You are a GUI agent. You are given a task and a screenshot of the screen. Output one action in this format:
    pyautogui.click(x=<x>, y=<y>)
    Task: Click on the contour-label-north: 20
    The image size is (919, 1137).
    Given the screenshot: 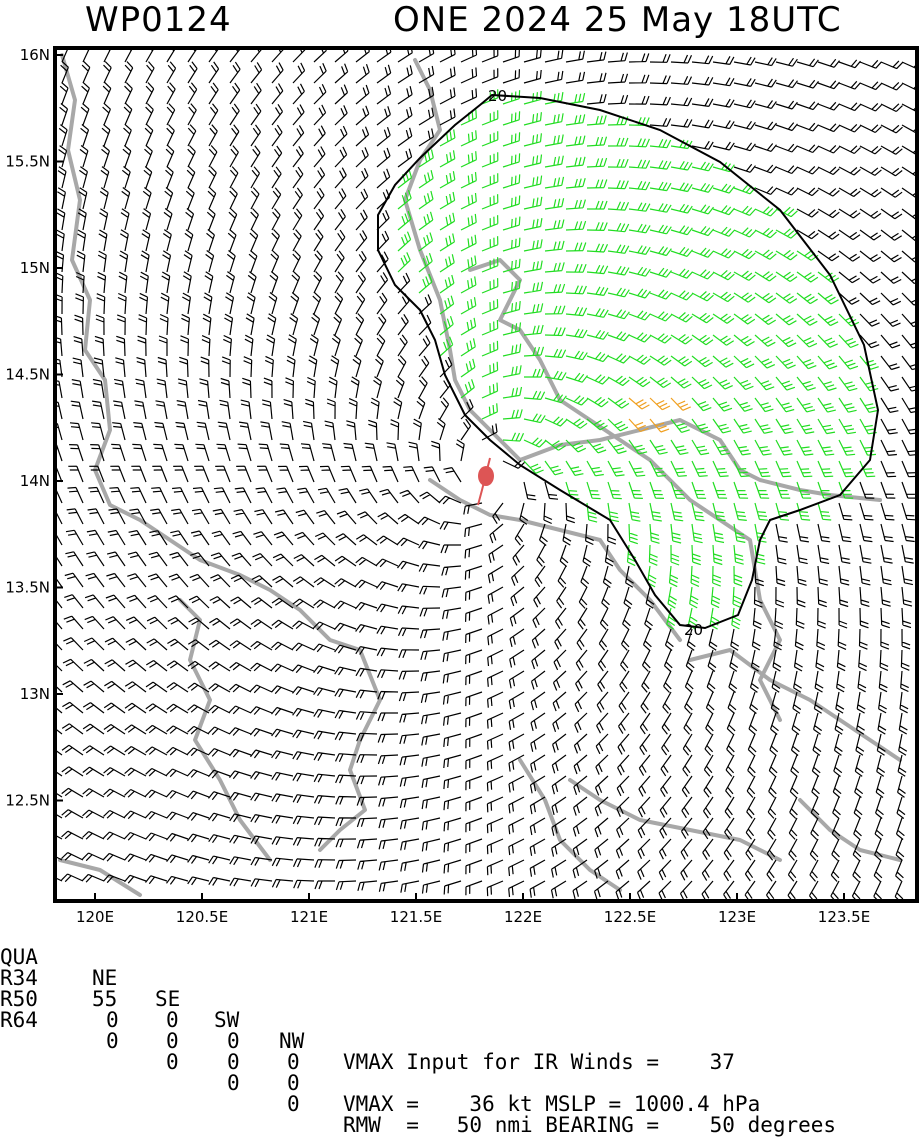 What is the action you would take?
    pyautogui.click(x=497, y=96)
    